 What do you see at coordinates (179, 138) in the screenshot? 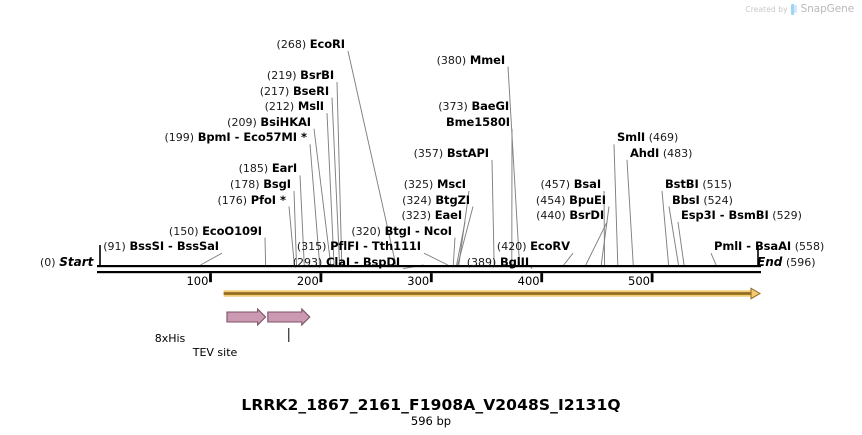
I see `site-position: (199)` at bounding box center [179, 138].